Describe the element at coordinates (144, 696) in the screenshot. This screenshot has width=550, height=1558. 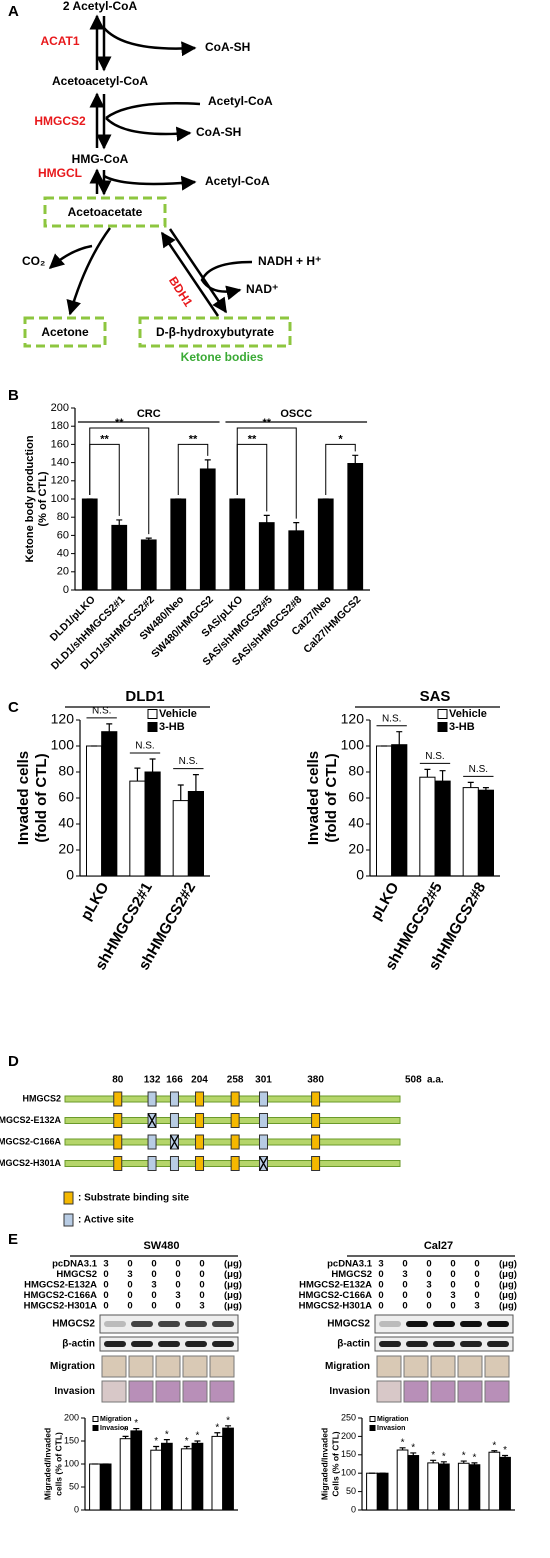
I see `chart-title: DLD1` at that location.